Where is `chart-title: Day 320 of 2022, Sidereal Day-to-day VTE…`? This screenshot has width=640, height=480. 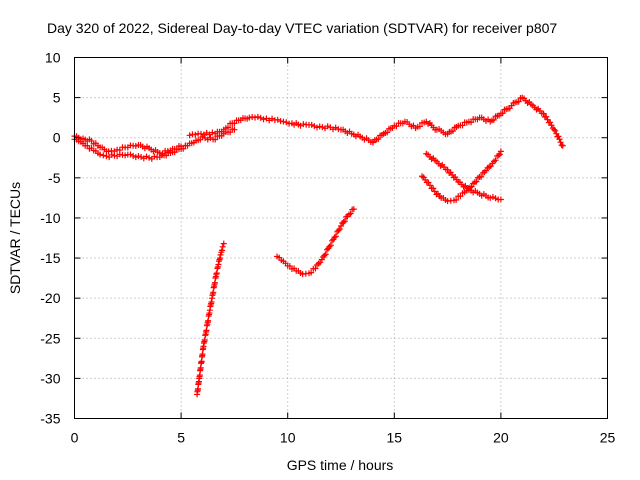
chart-title: Day 320 of 2022, Sidereal Day-to-day VTE… is located at coordinates (302, 28).